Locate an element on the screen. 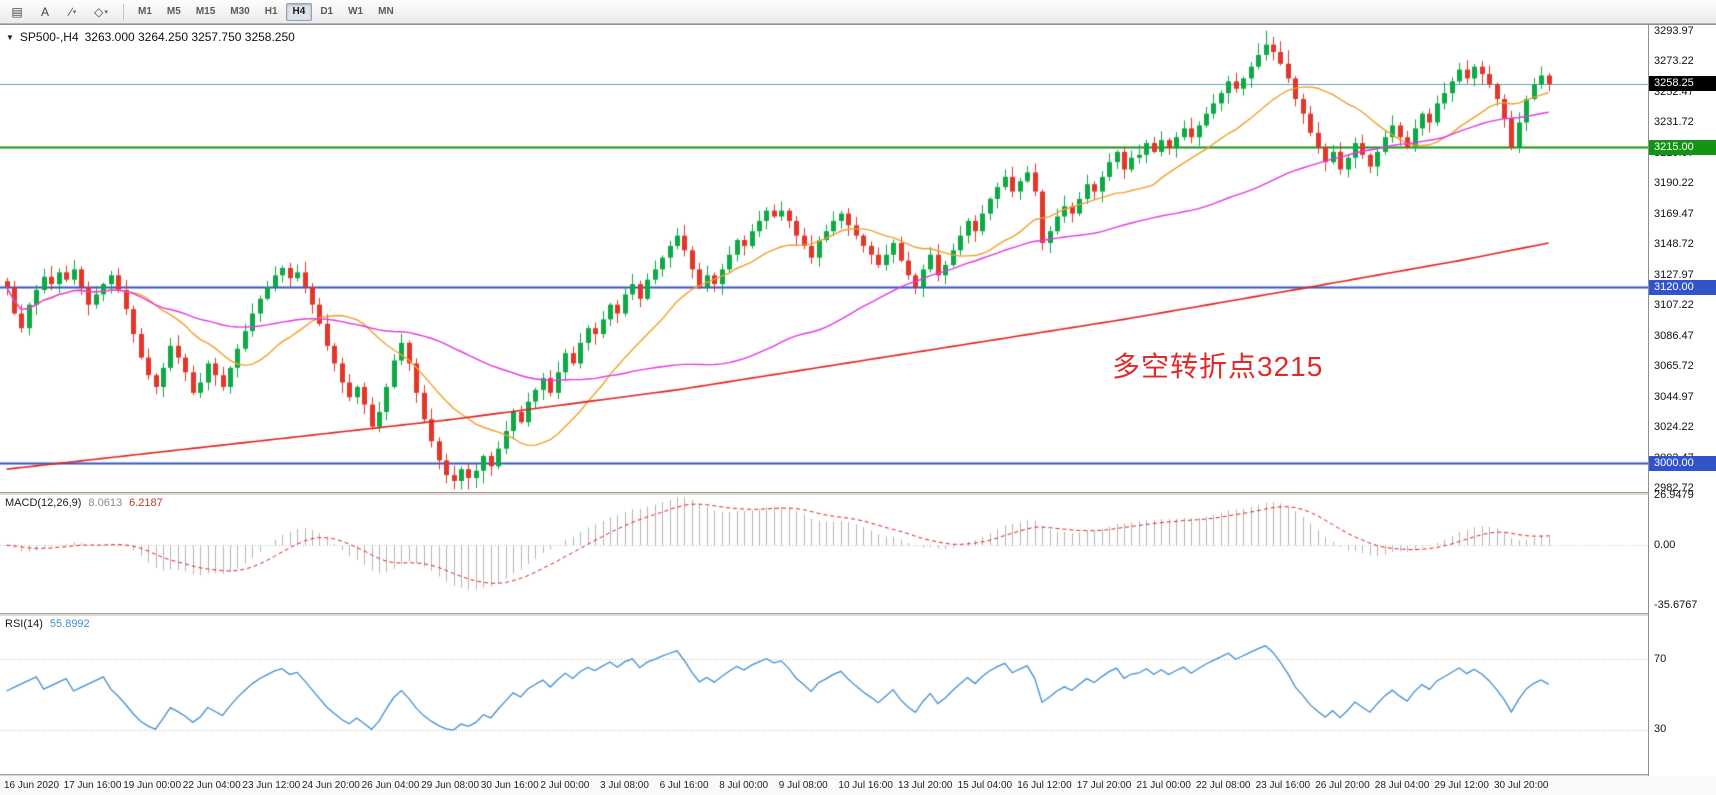  time-axis-label: 6 Jul 16:00 is located at coordinates (684, 785).